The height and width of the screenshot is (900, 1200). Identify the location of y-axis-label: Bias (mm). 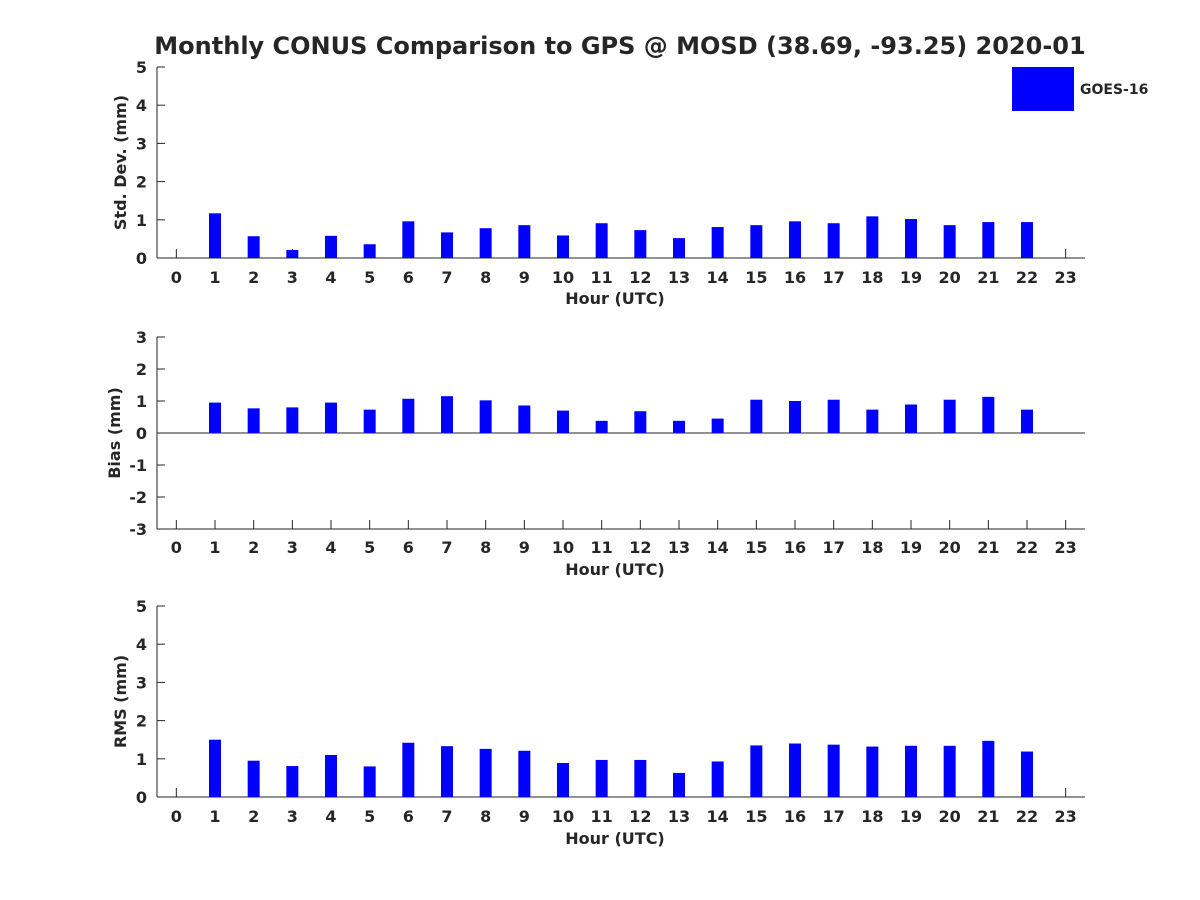
(114, 433).